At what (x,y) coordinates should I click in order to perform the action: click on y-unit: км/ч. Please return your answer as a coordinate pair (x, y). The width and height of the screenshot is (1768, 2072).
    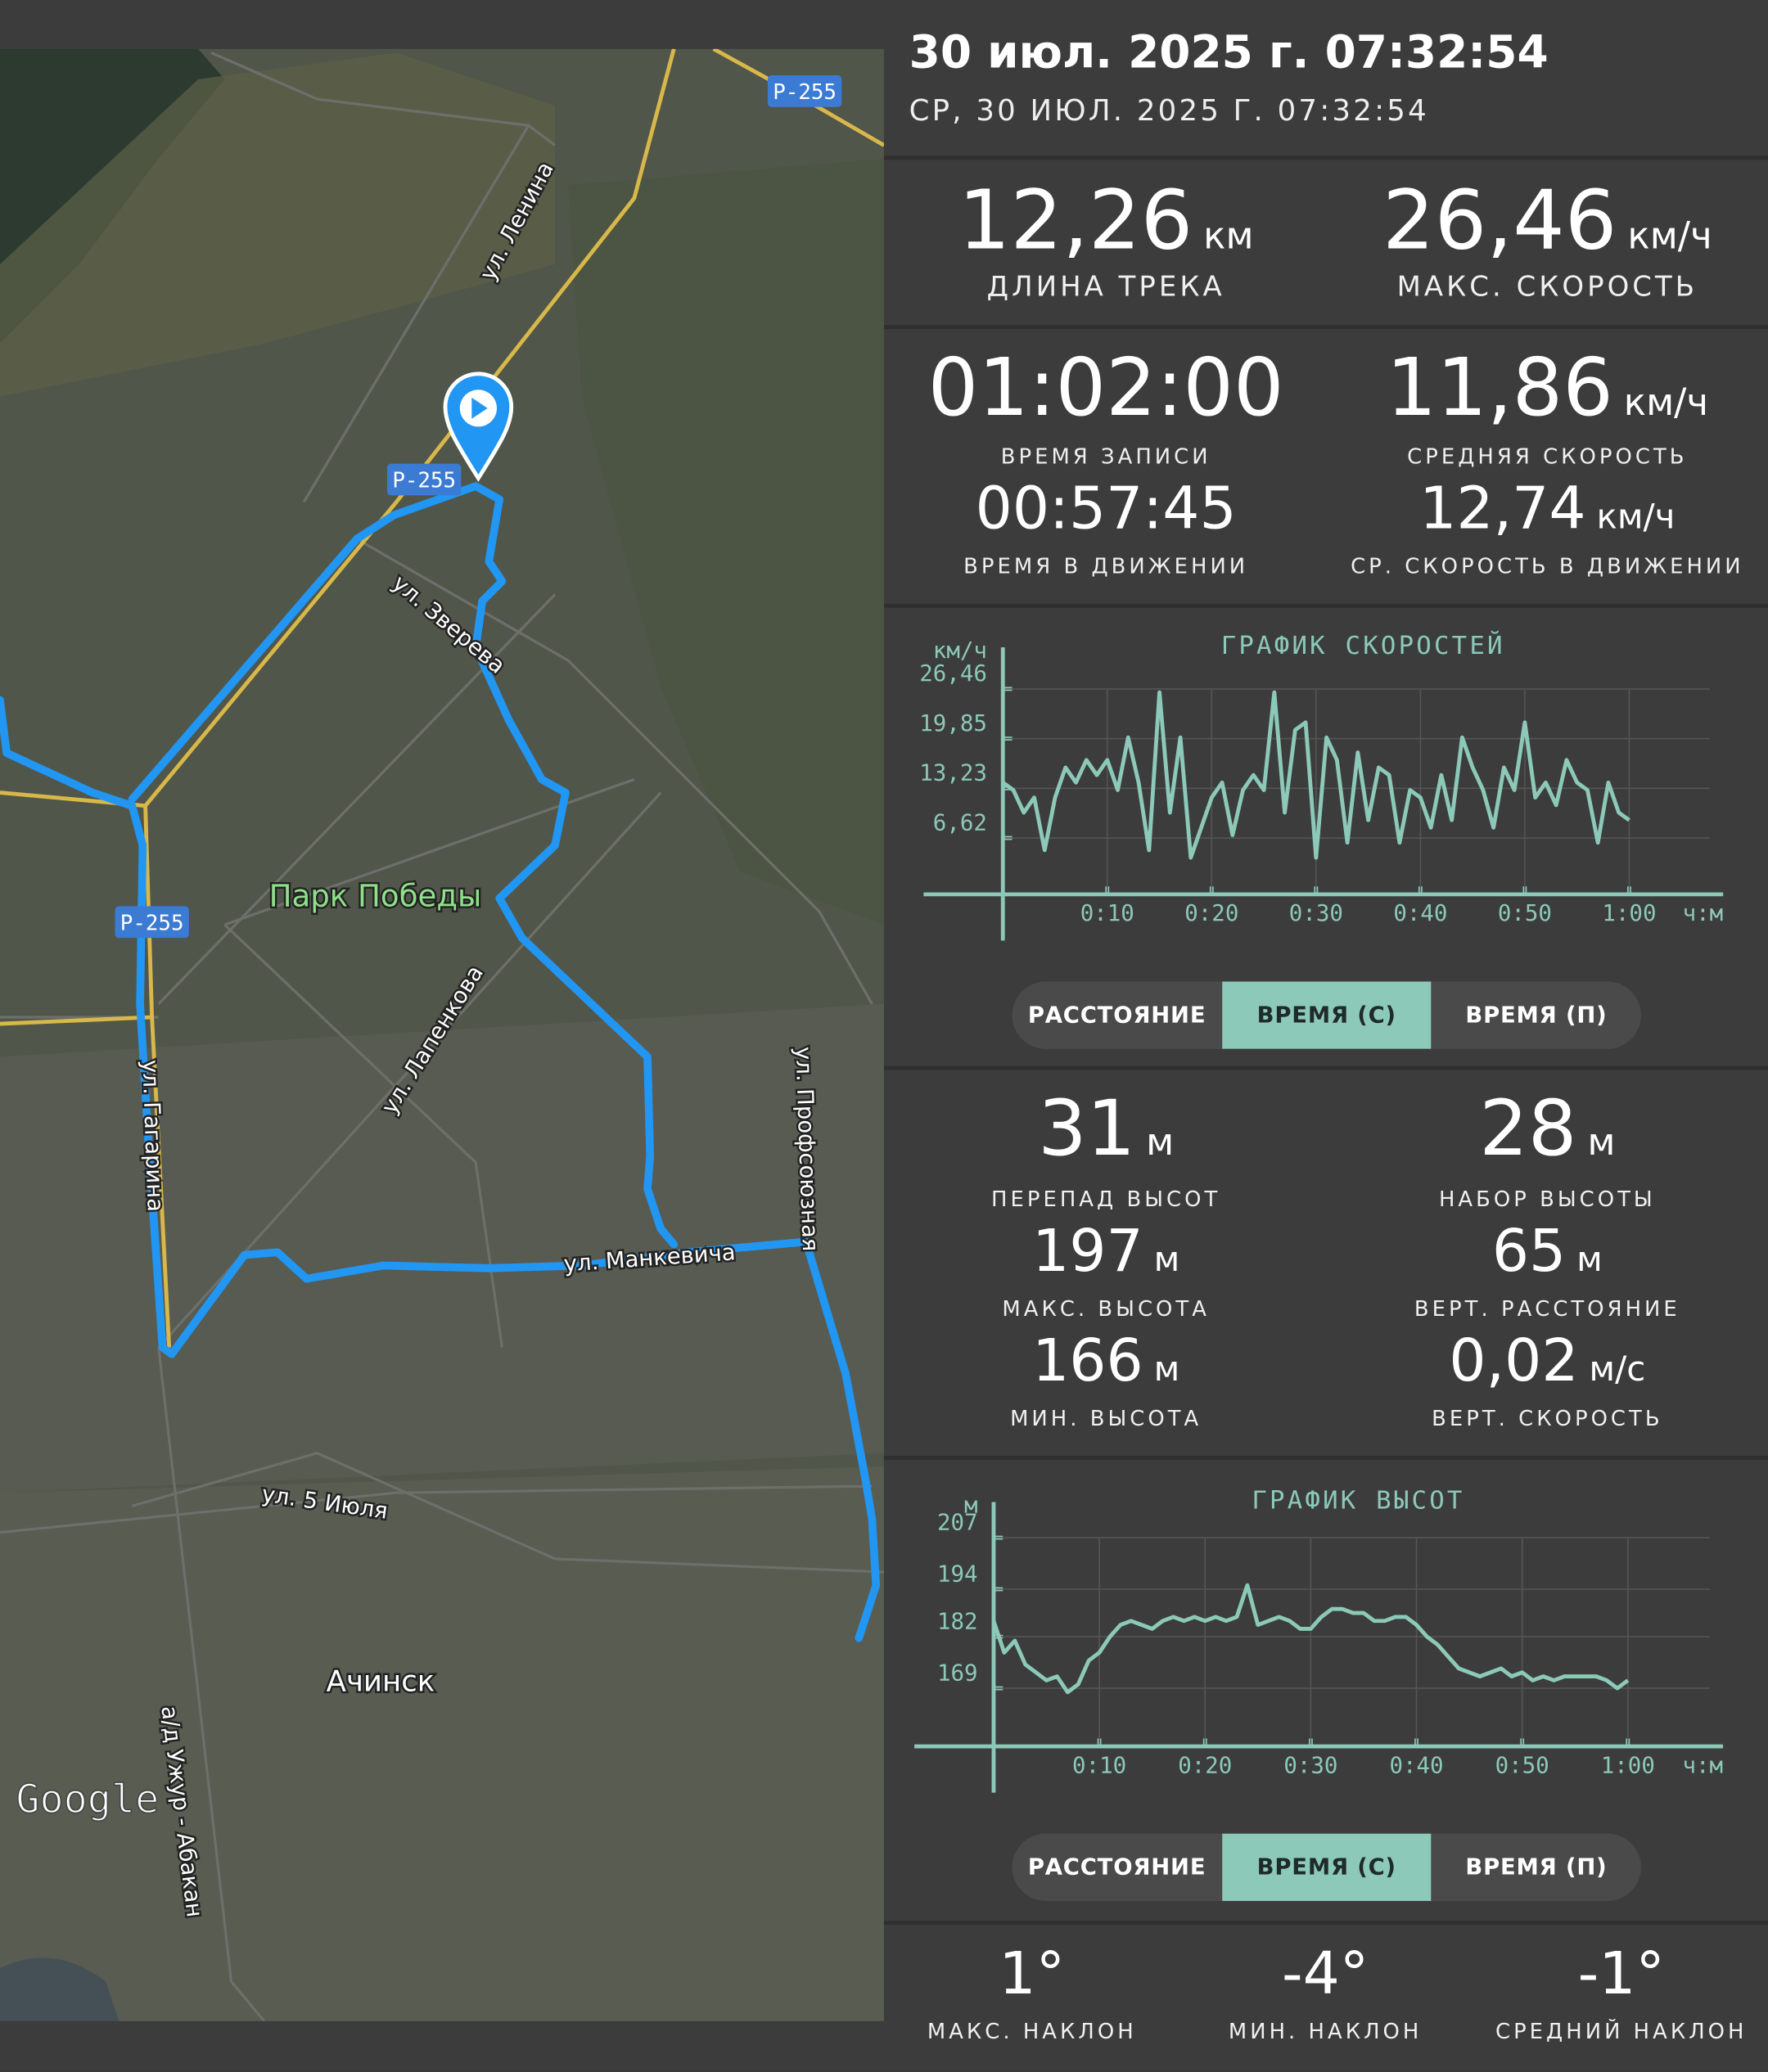
    Looking at the image, I should click on (960, 651).